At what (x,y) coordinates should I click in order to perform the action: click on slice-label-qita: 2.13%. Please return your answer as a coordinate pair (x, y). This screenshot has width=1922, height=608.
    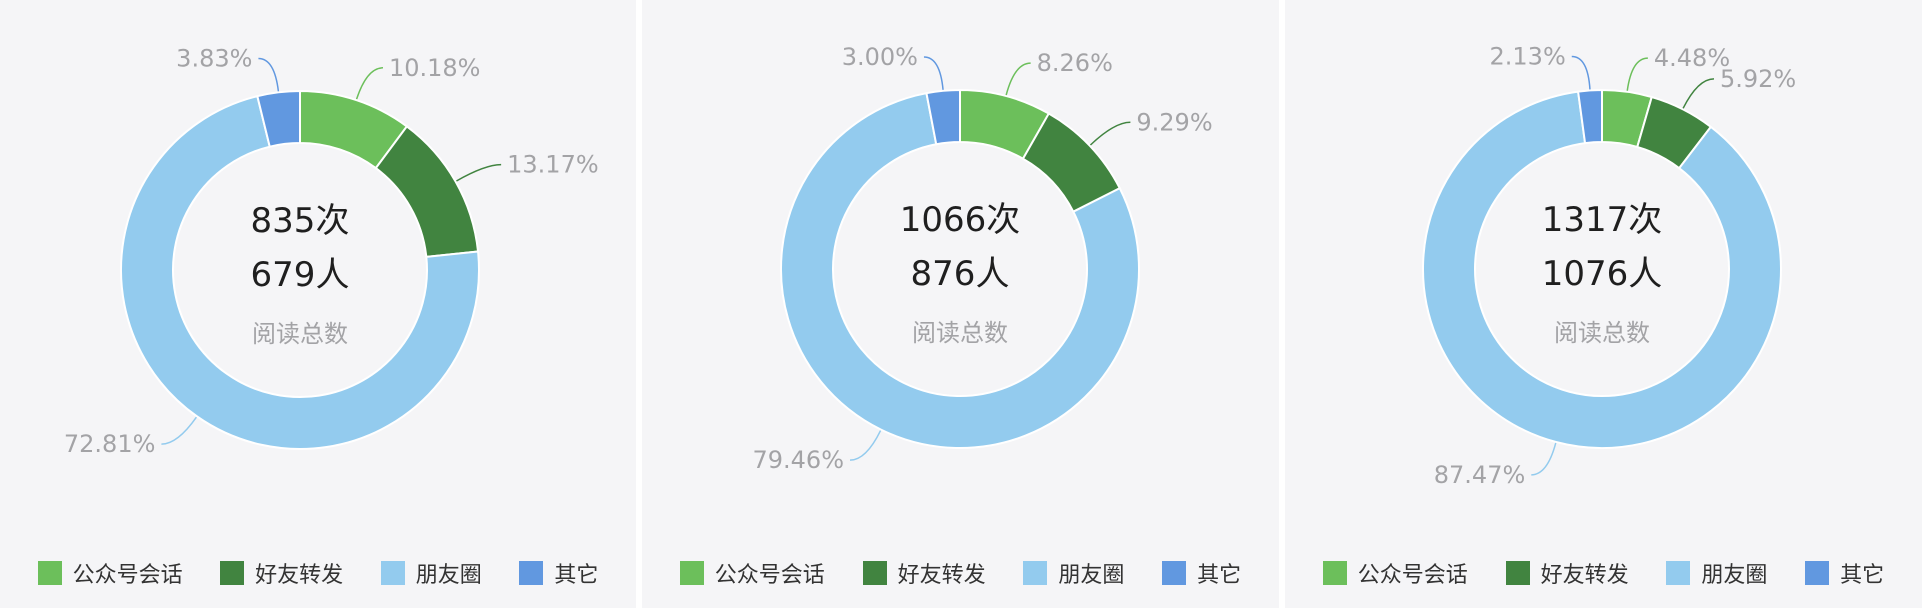
    Looking at the image, I should click on (1528, 56).